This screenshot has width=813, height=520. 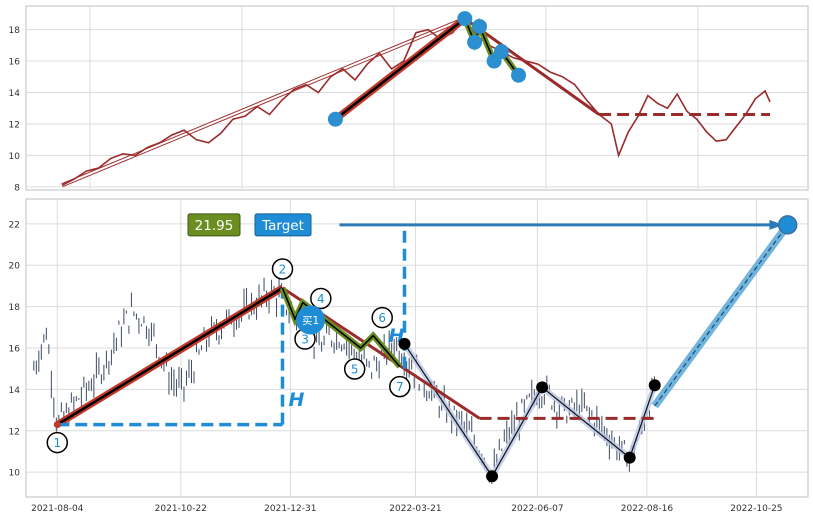 I want to click on value-badge-box, so click(x=214, y=225).